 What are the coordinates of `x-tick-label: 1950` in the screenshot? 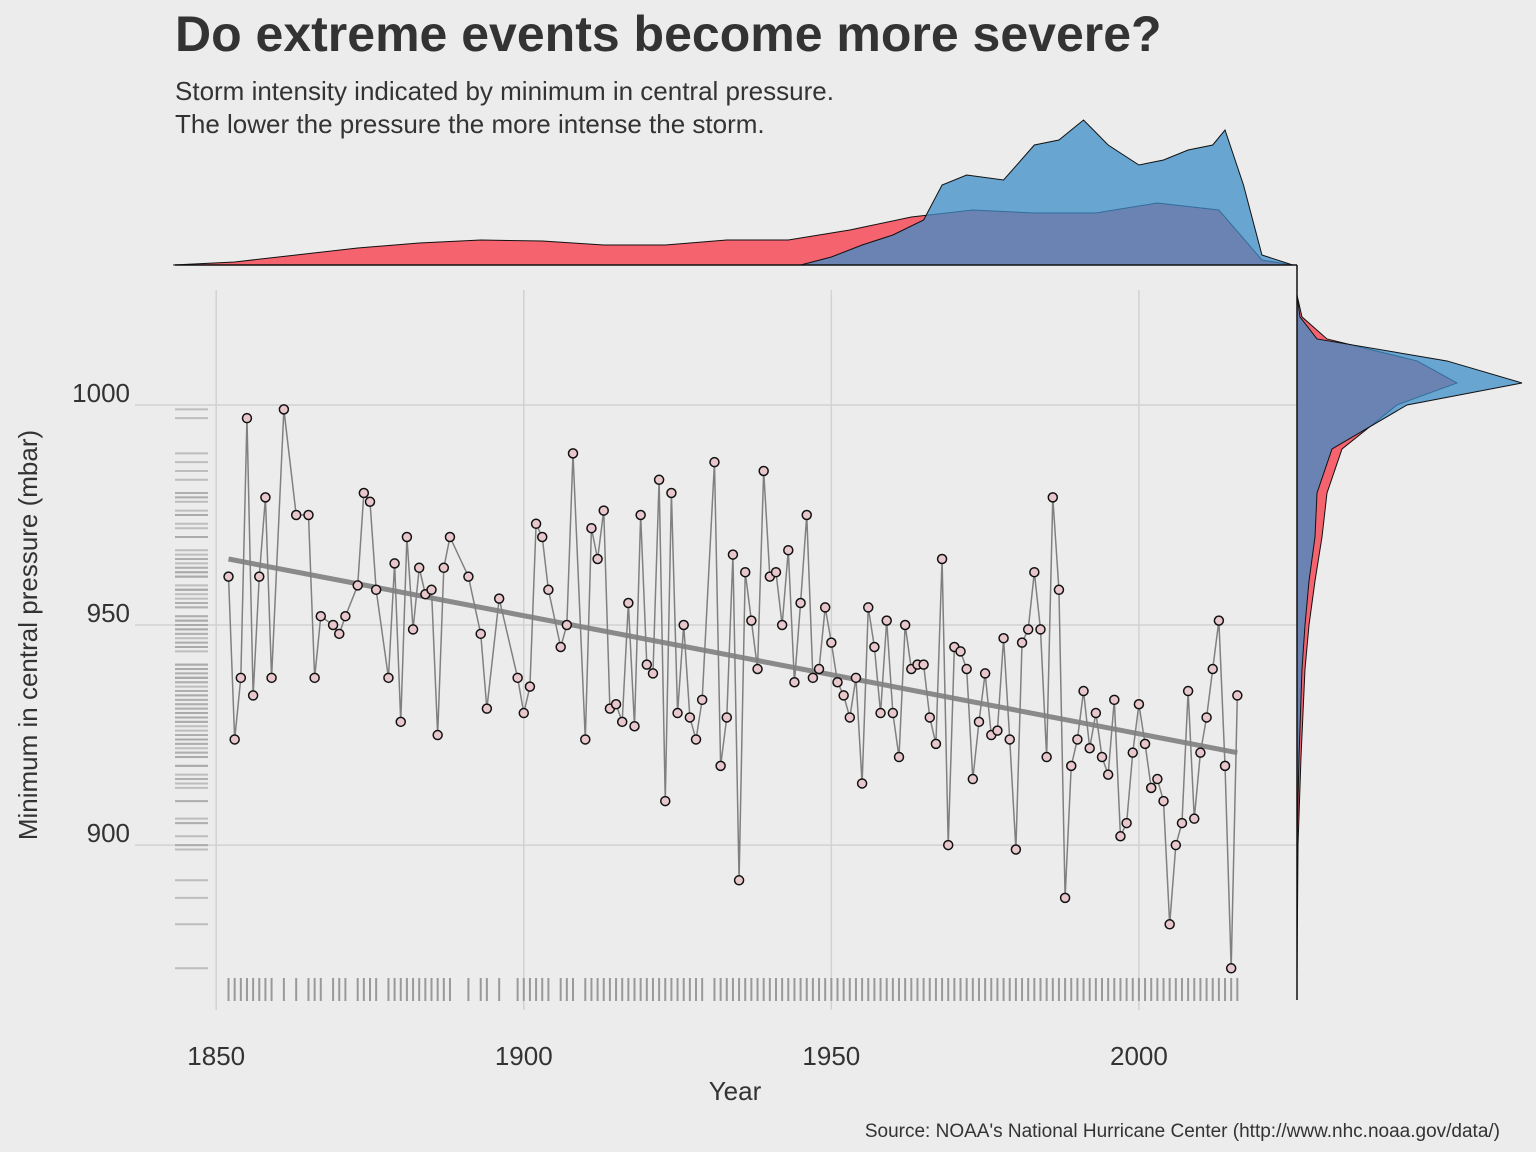 It's located at (831, 1056).